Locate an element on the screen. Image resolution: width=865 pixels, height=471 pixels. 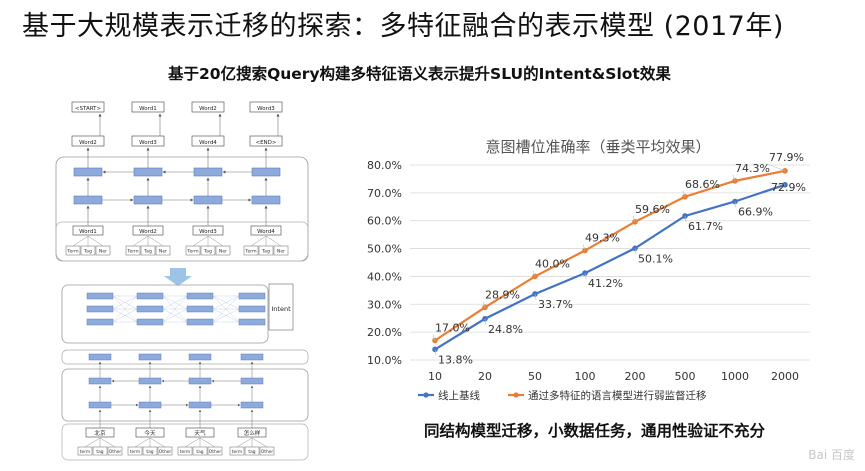
input-word-label: 怎么样 is located at coordinates (252, 433).